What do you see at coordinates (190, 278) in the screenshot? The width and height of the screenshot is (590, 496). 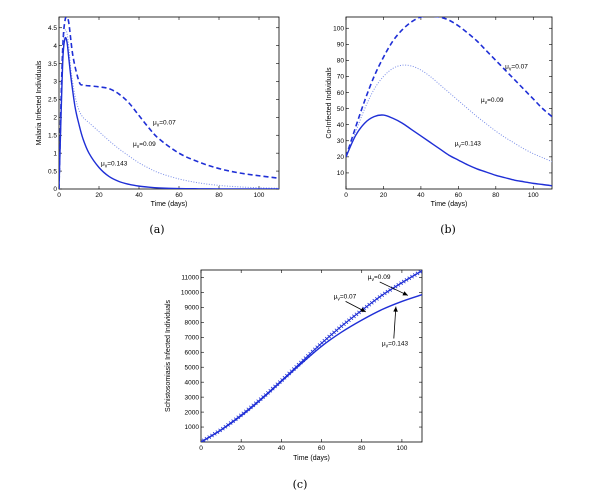 I see `y-tick-label: 11000` at bounding box center [190, 278].